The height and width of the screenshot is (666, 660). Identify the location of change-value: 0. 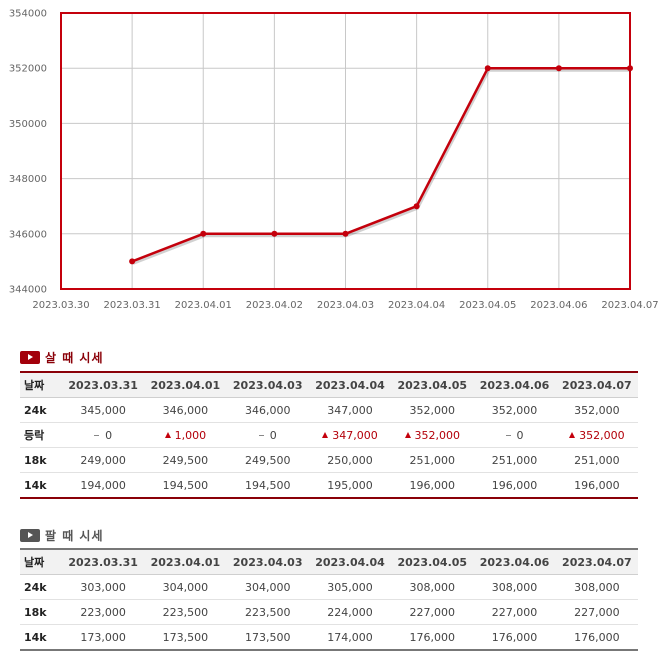
(109, 435).